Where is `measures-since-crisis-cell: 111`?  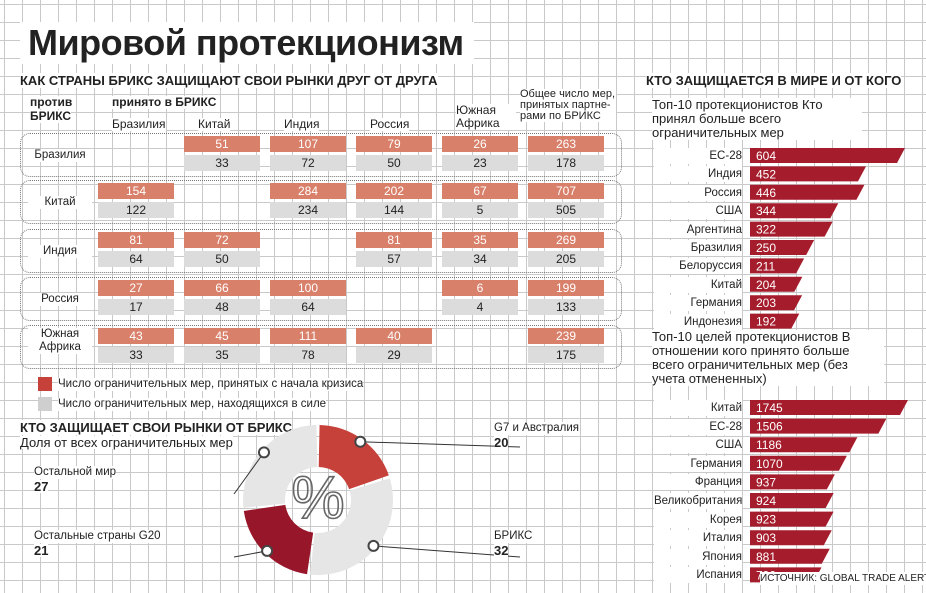 measures-since-crisis-cell: 111 is located at coordinates (308, 336).